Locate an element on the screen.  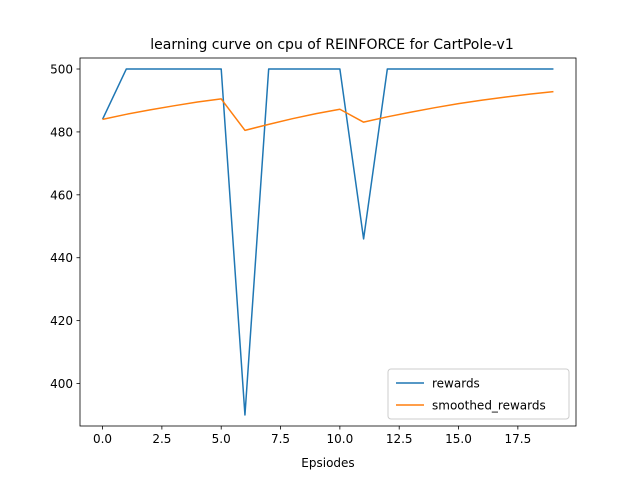
y-tick-label: 440 is located at coordinates (61, 258).